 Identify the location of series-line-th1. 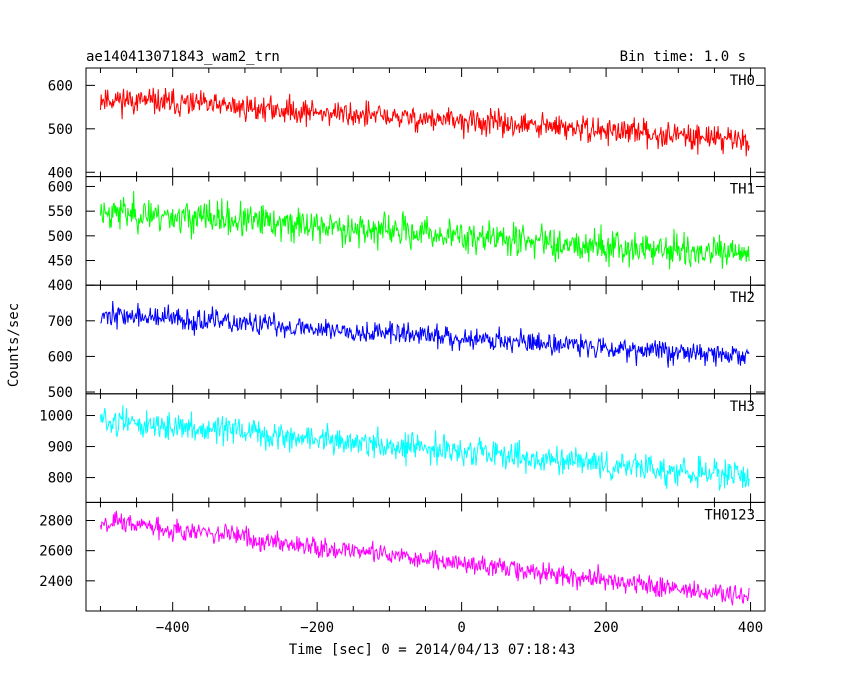
(424, 230).